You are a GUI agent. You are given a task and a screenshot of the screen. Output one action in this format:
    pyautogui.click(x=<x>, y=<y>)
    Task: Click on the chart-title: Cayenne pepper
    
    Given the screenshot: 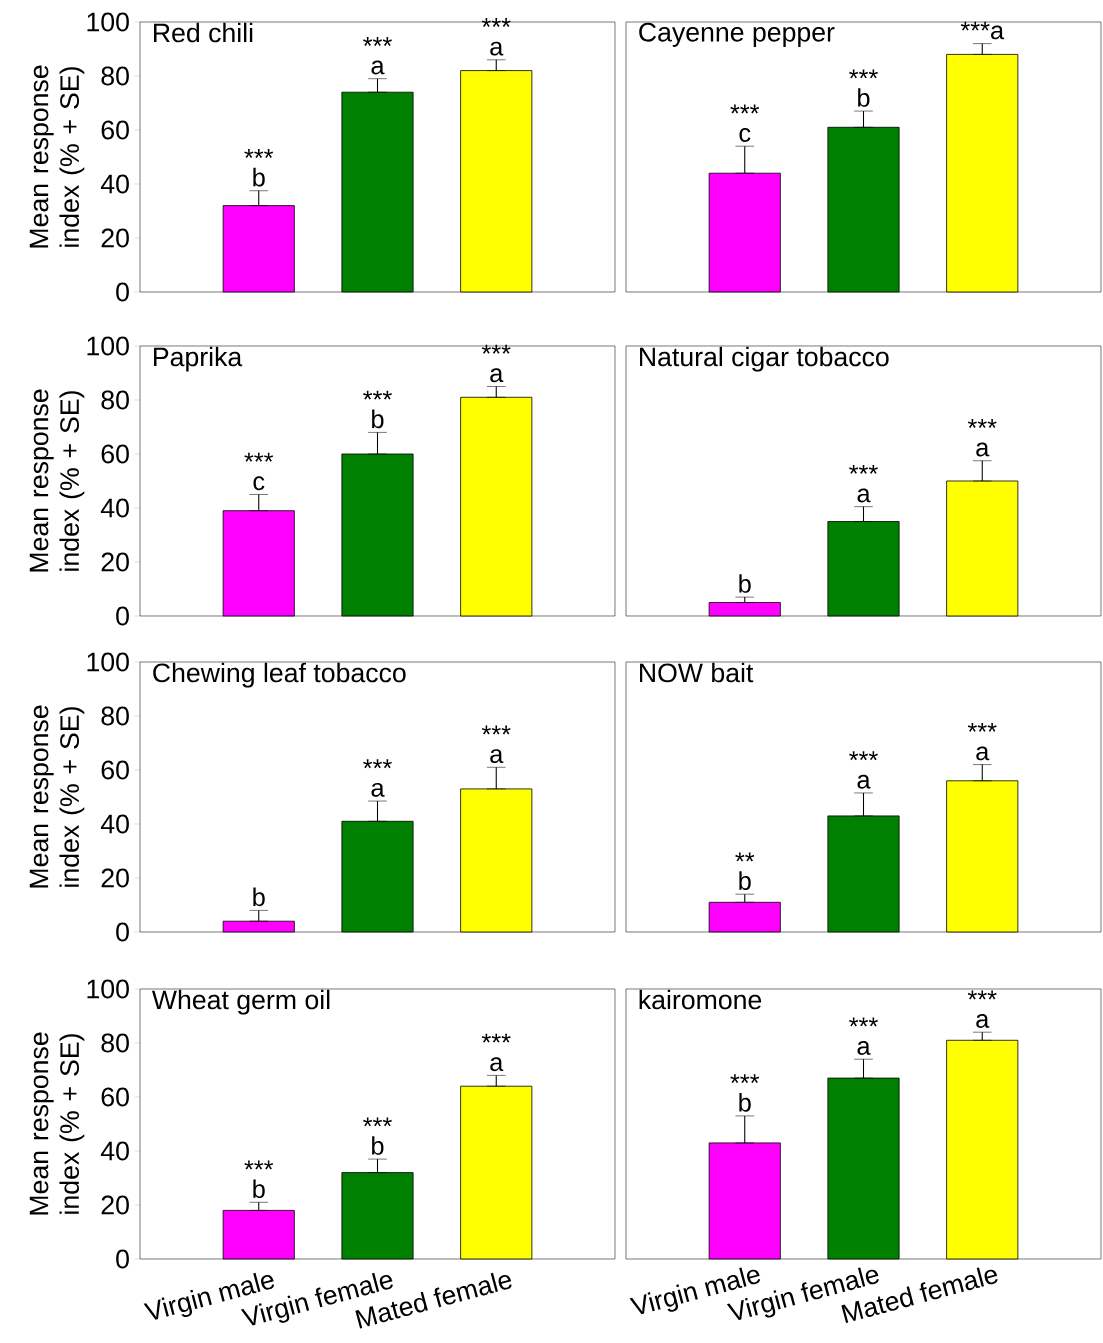 What is the action you would take?
    pyautogui.click(x=737, y=34)
    